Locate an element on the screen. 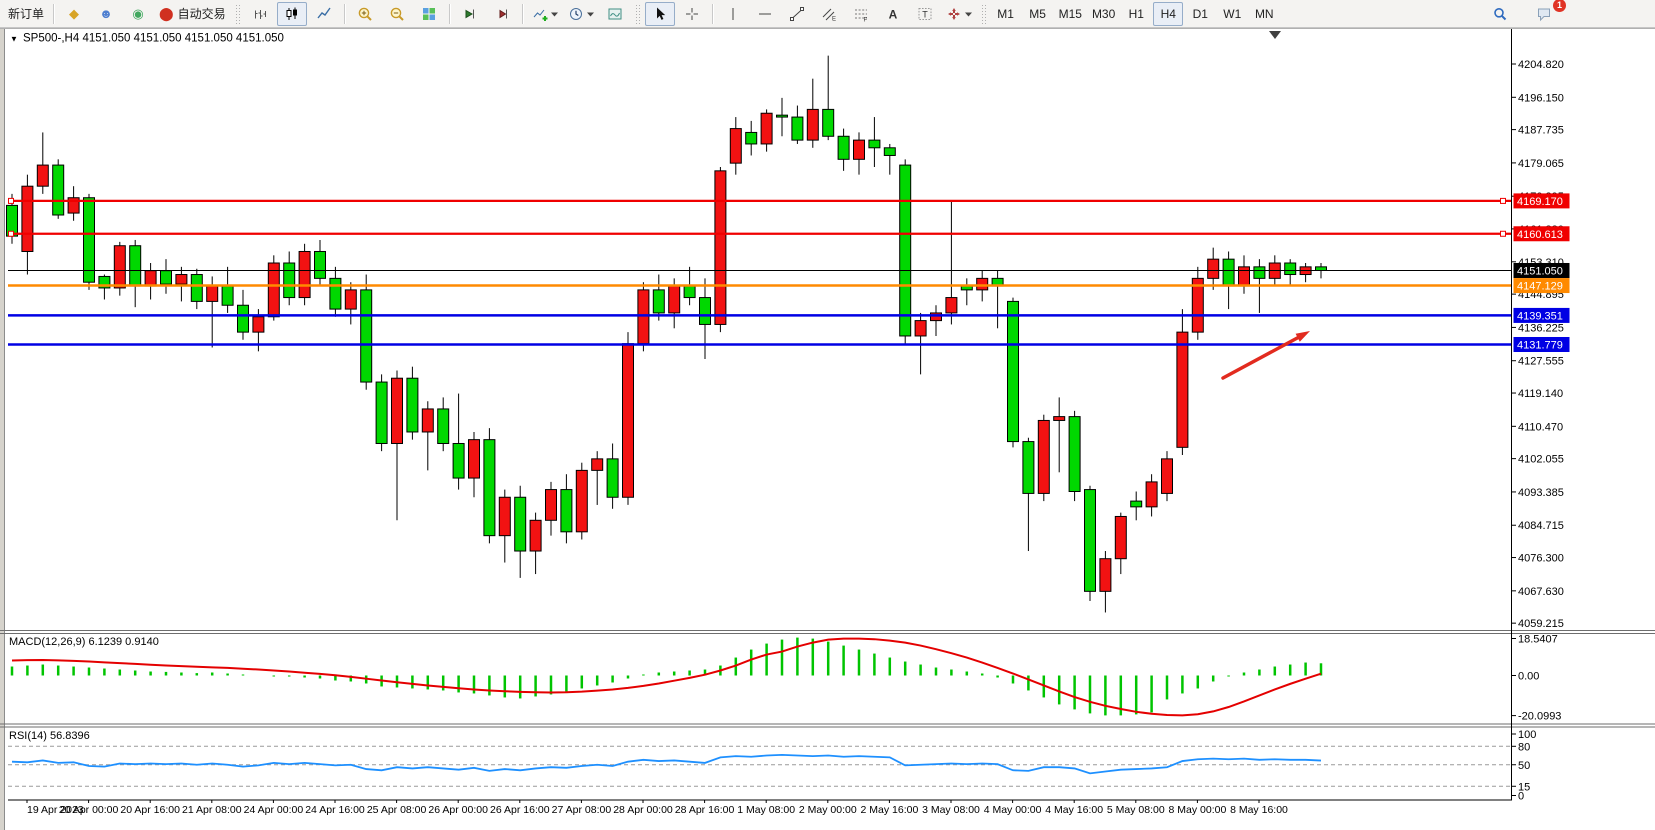 The height and width of the screenshot is (830, 1655). timeframe-m15-button: M15 is located at coordinates (1070, 14).